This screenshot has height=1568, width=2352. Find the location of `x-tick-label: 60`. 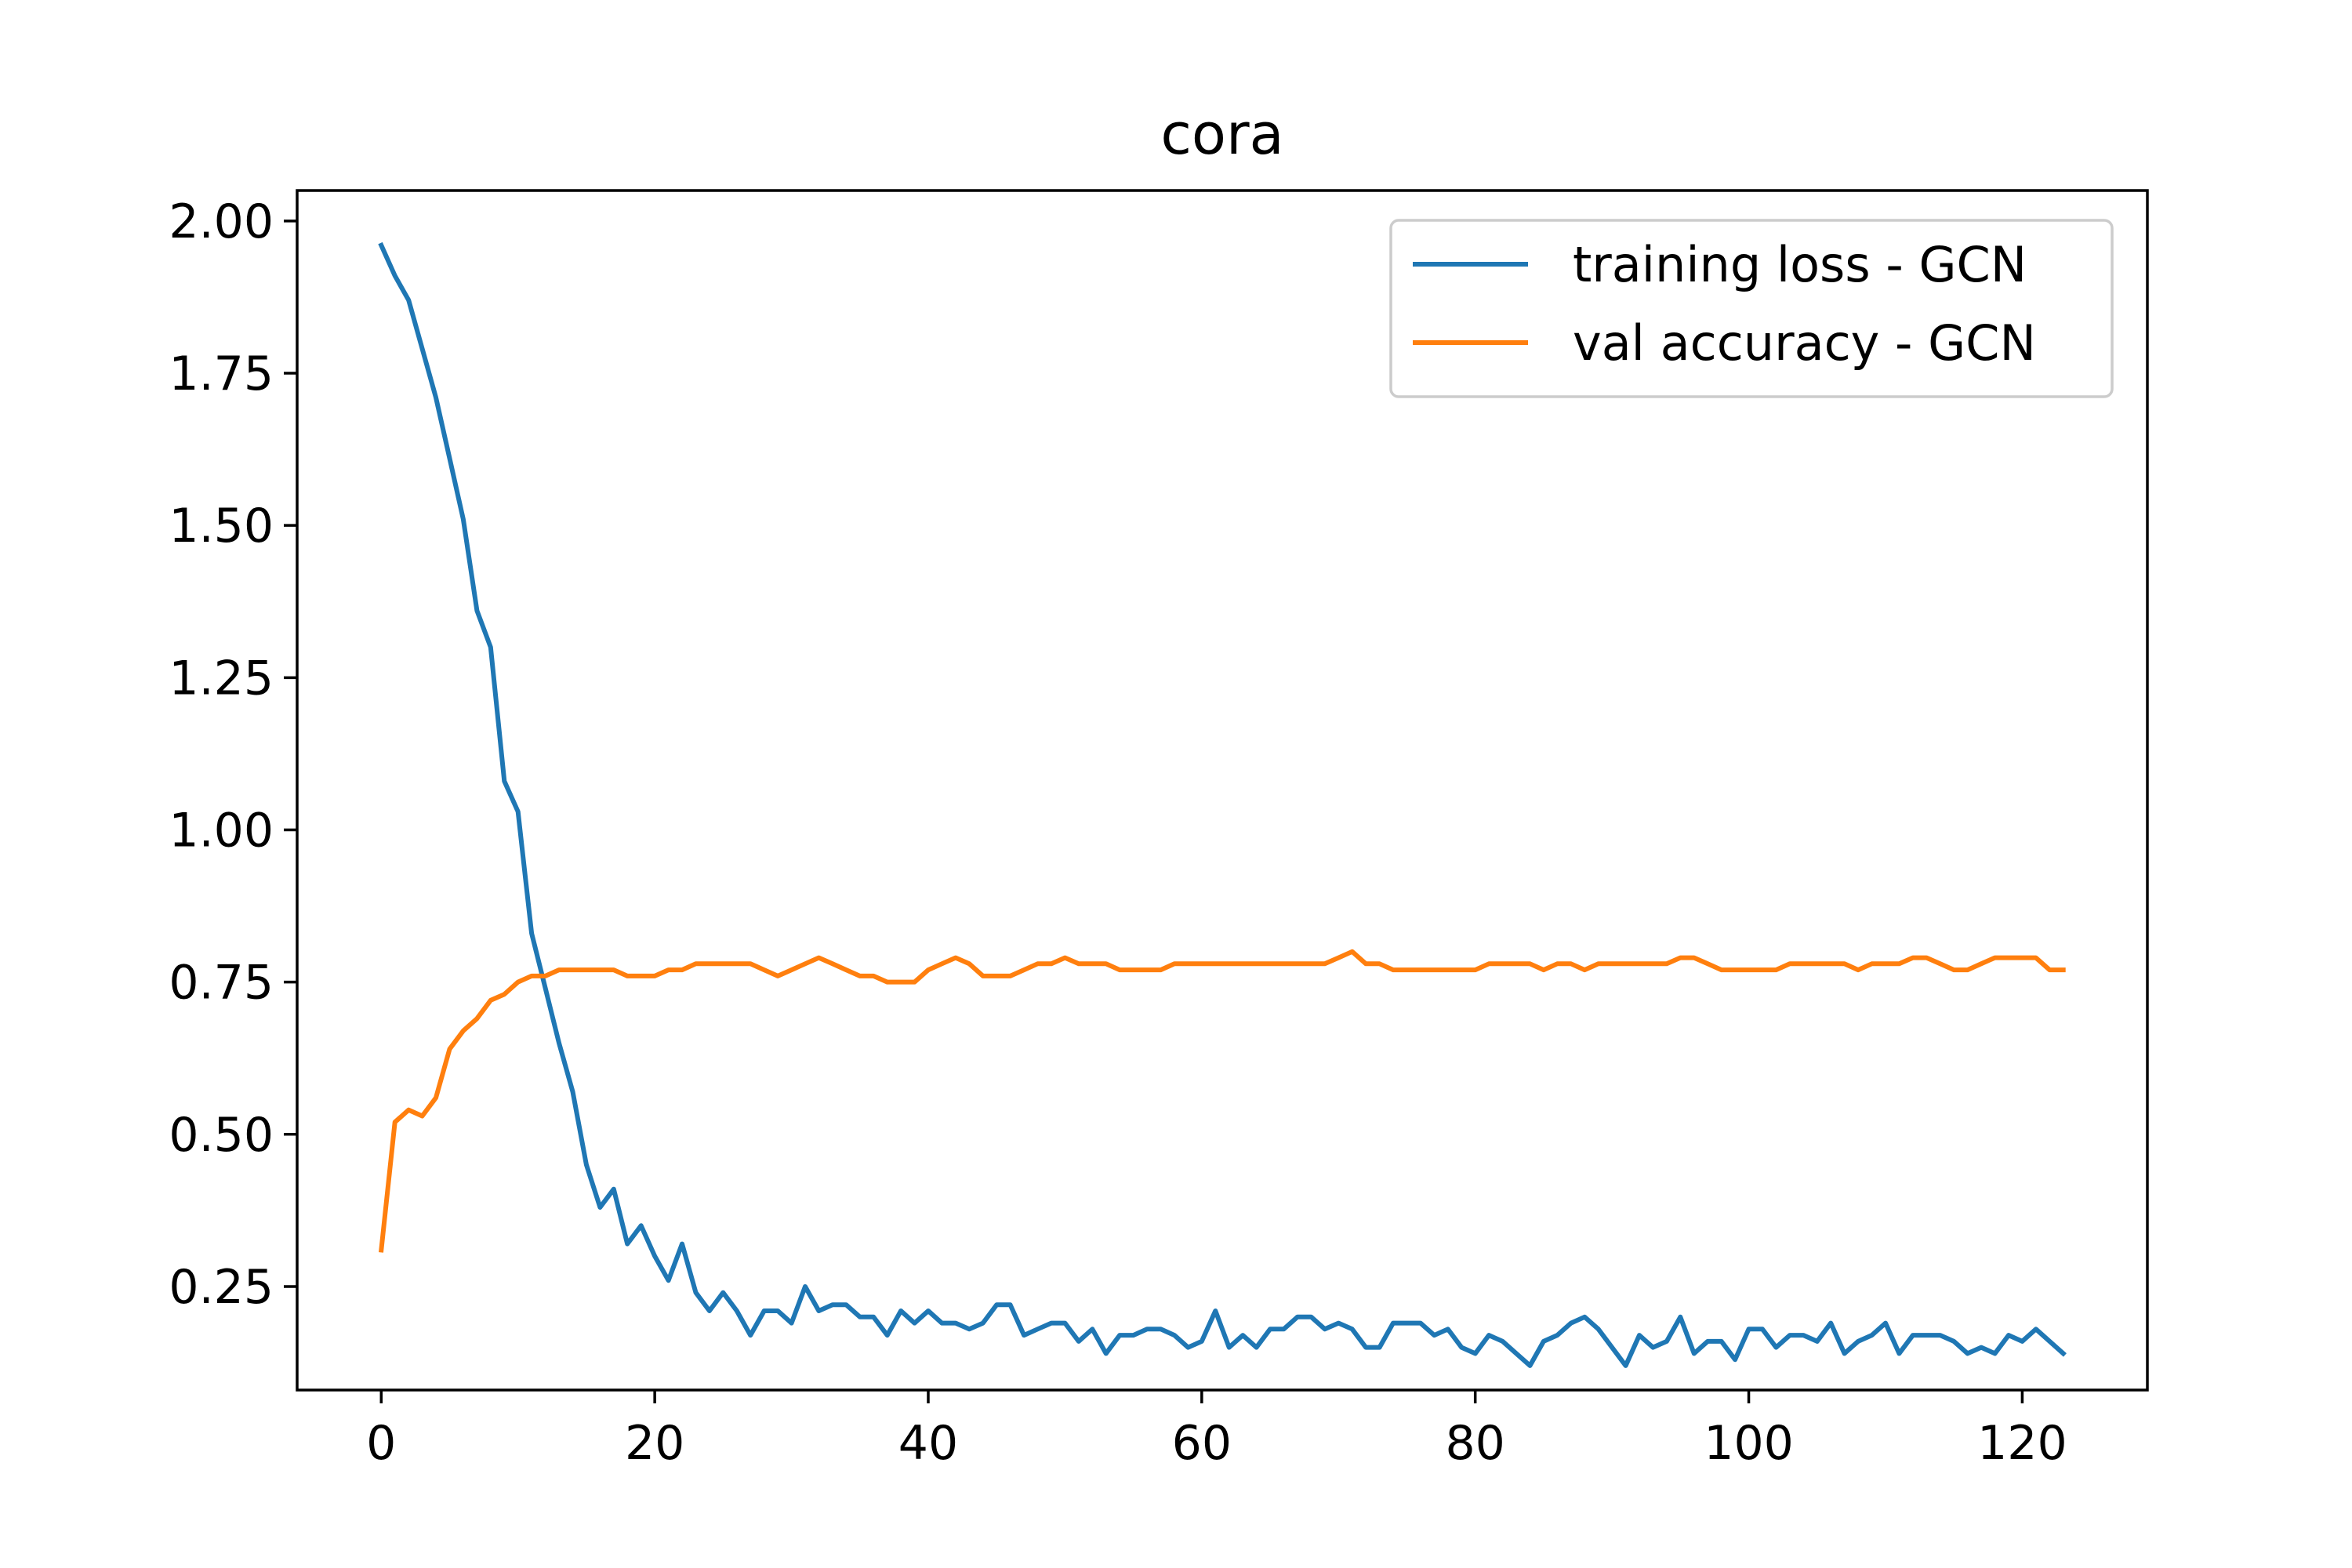

x-tick-label: 60 is located at coordinates (1202, 1443).